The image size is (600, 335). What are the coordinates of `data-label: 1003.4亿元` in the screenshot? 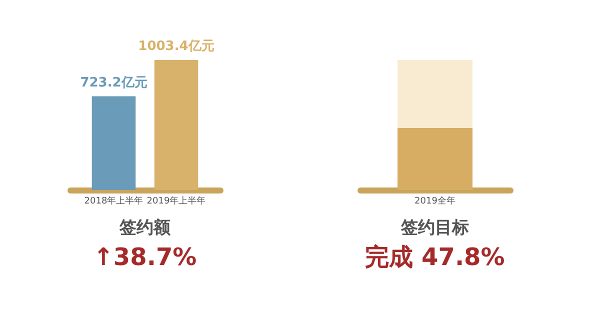 It's located at (176, 46).